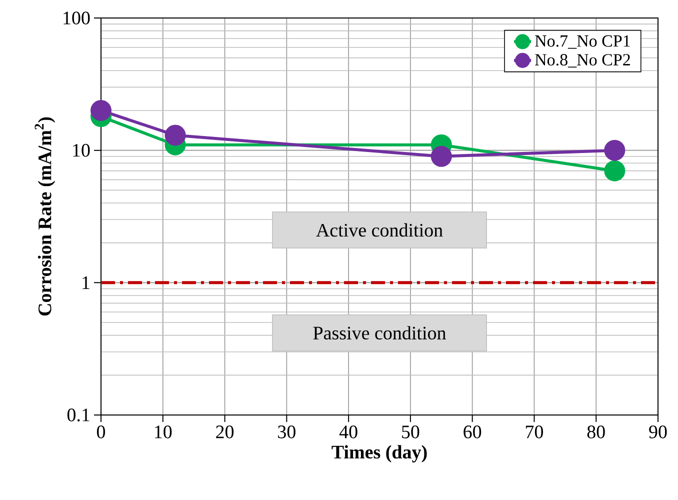  Describe the element at coordinates (45, 216) in the screenshot. I see `y-axis-title: Corrosion Rate (mA/m$^{2}$)` at that location.